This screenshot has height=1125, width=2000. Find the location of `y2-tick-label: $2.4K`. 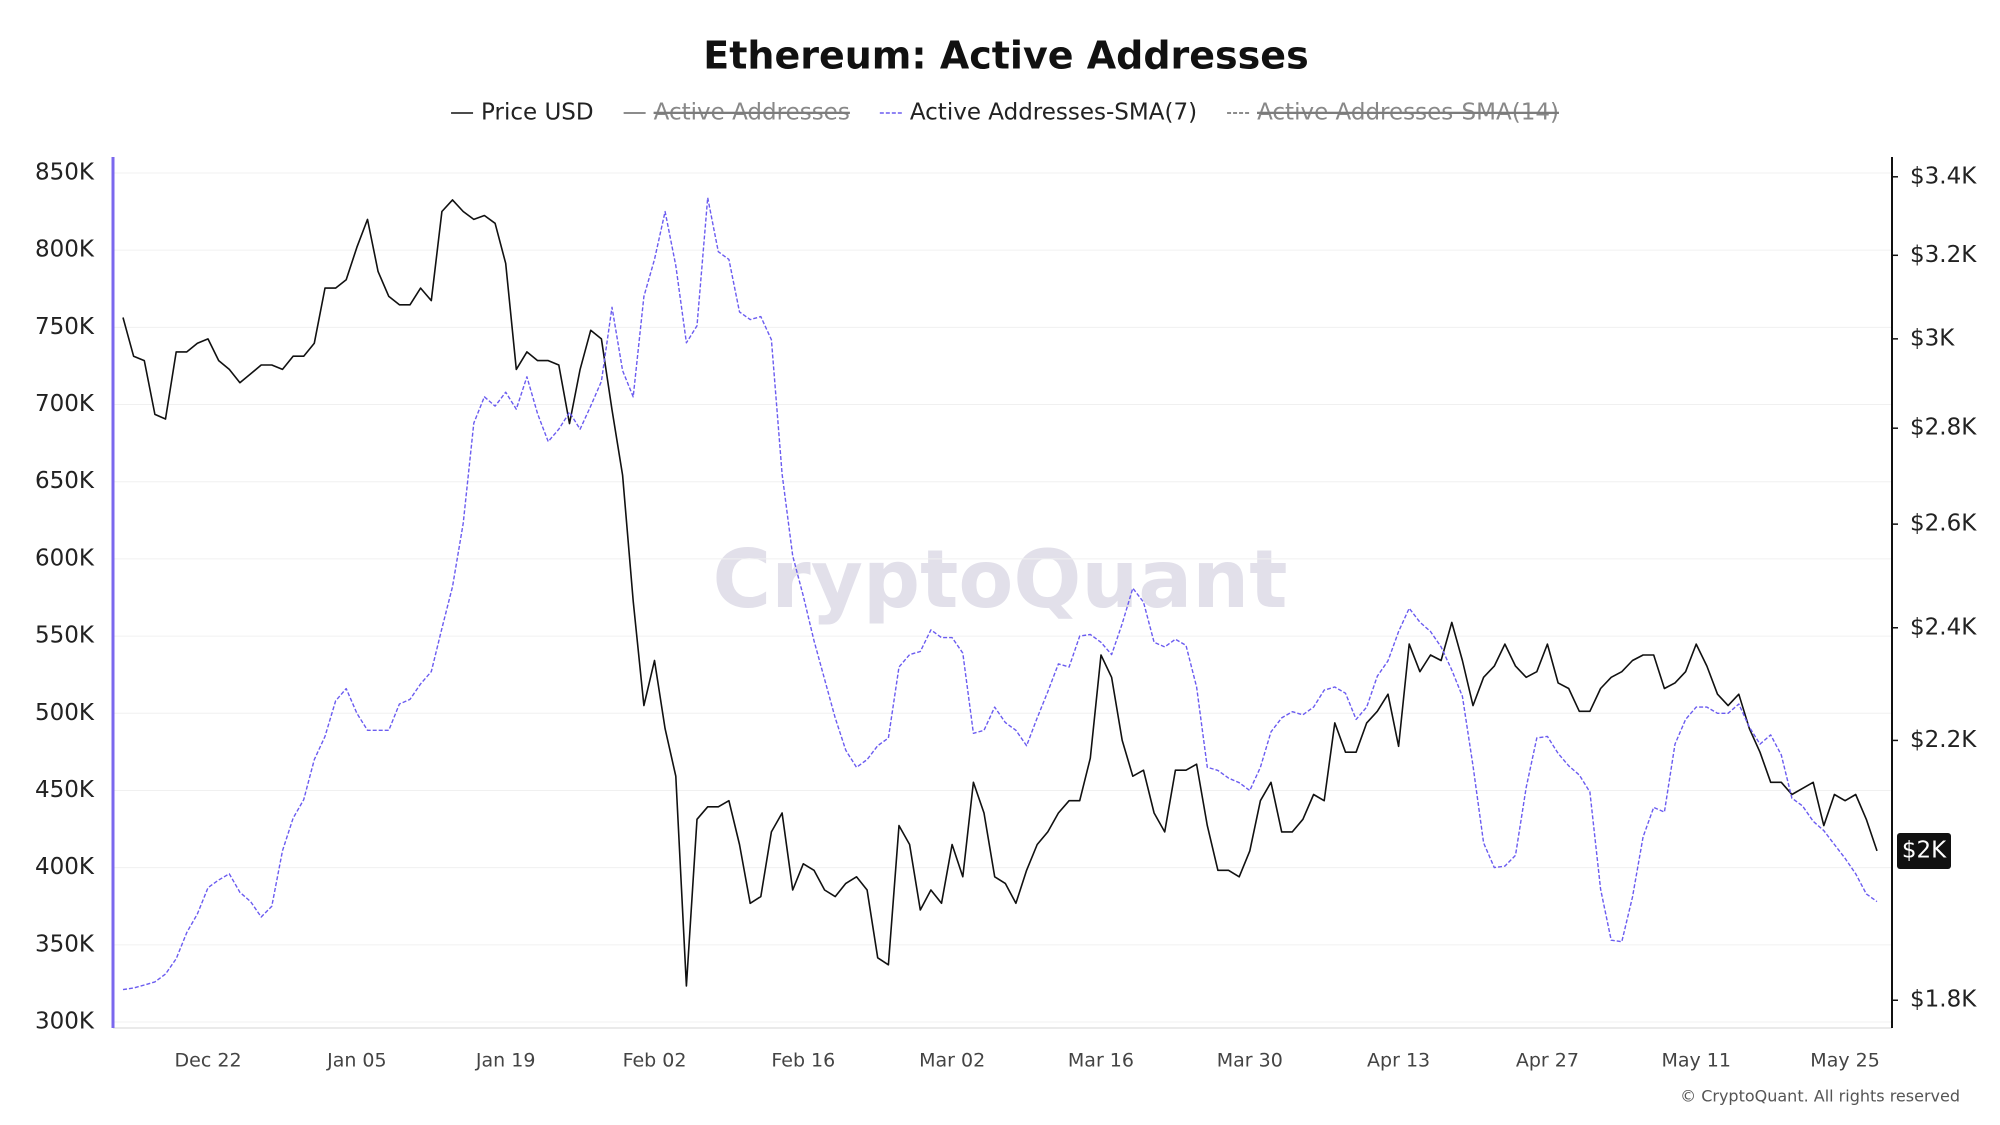

y2-tick-label: $2.4K is located at coordinates (1943, 627).